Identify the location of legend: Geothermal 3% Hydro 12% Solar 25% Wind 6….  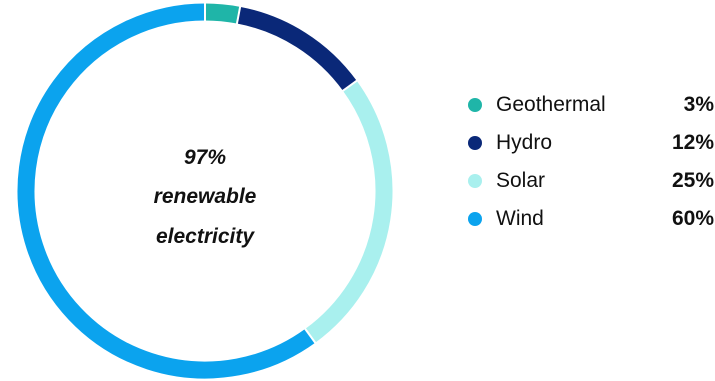
(591, 162).